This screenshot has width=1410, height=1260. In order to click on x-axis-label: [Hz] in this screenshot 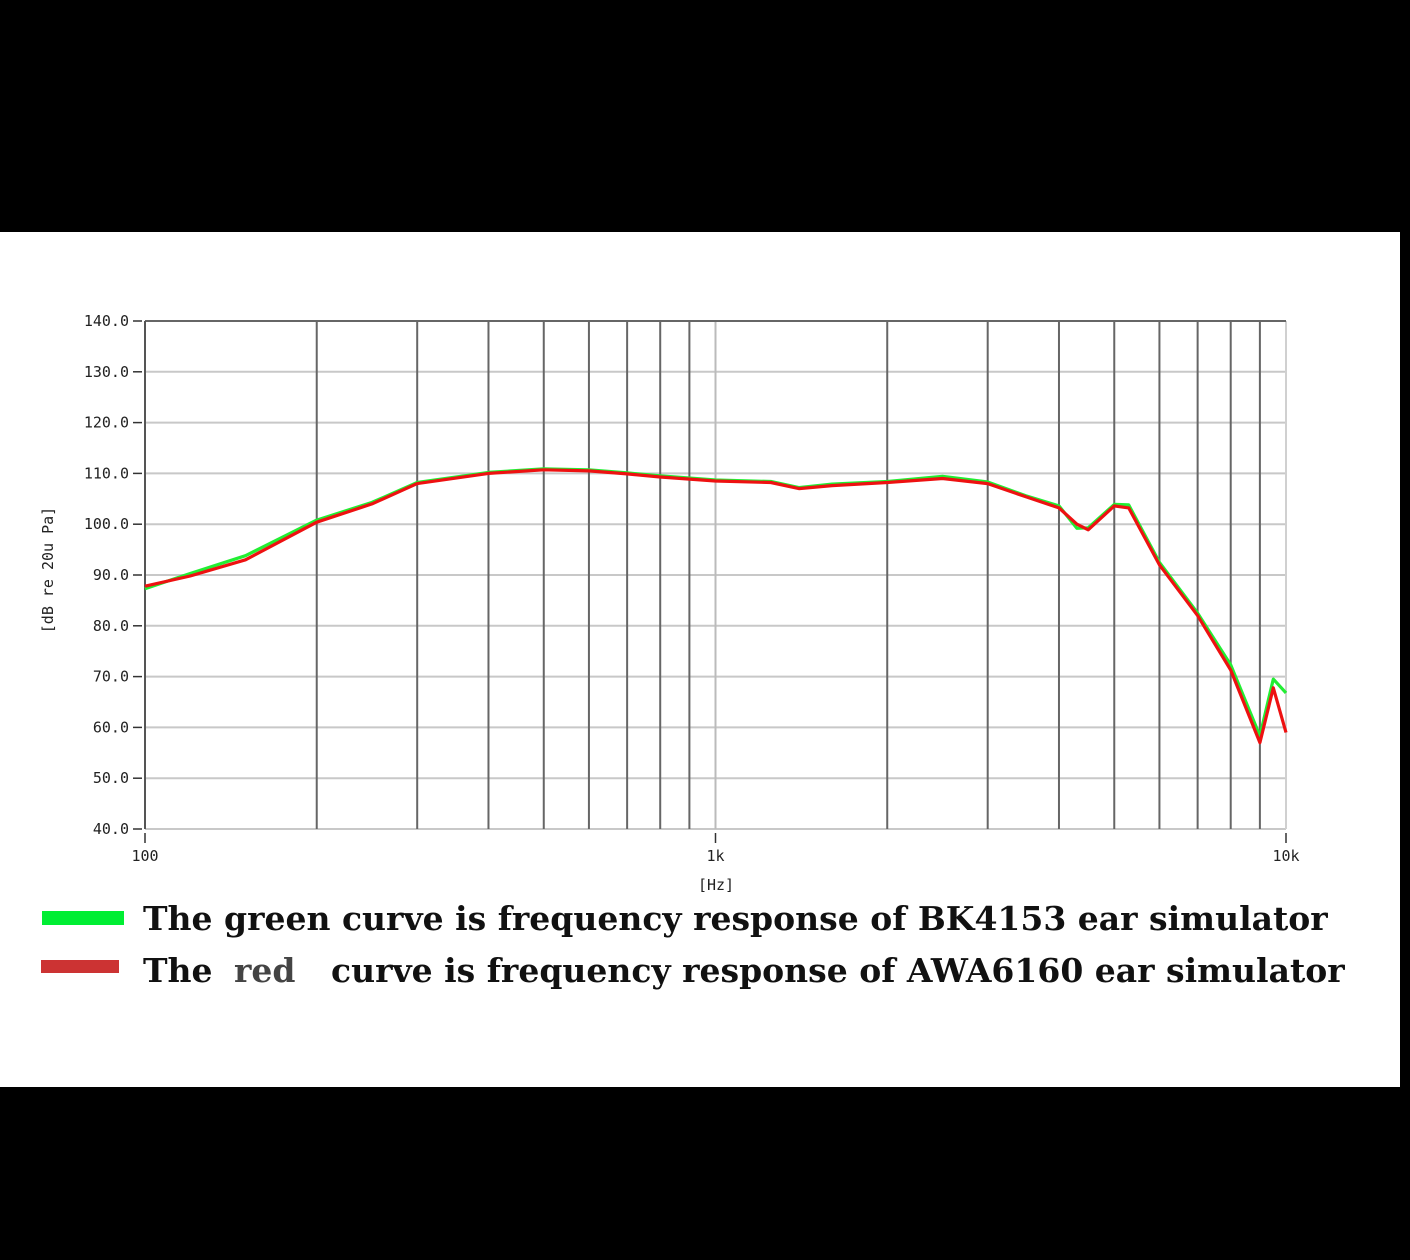, I will do `click(716, 885)`.